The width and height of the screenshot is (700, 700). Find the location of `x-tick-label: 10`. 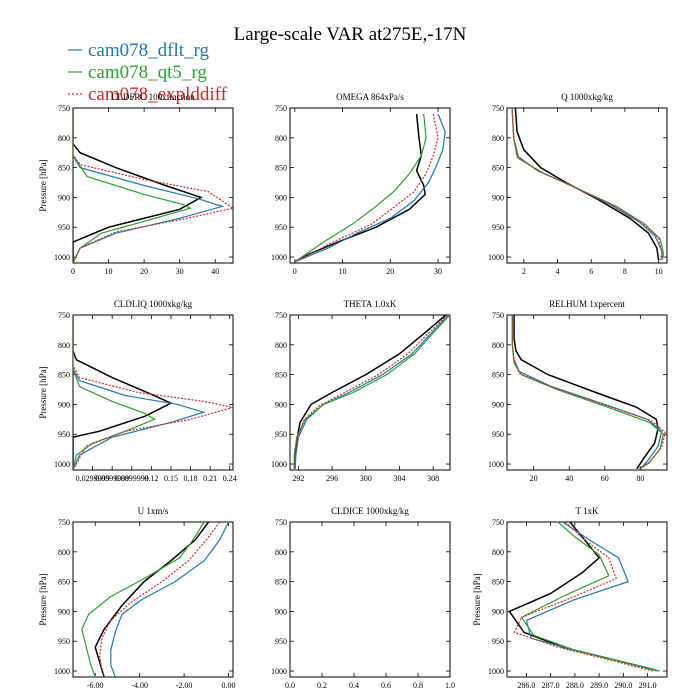

x-tick-label: 10 is located at coordinates (109, 271).